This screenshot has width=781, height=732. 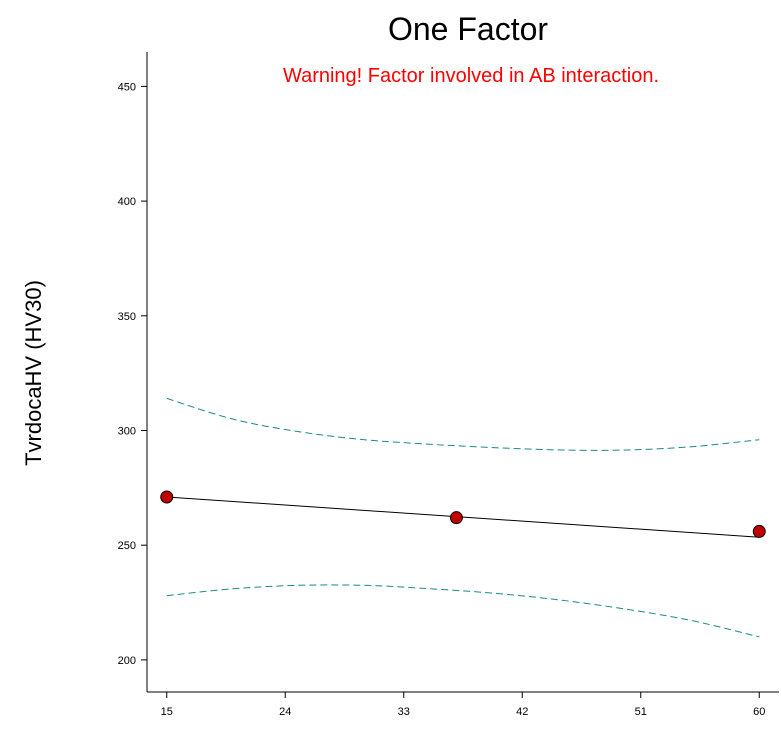 I want to click on prediction-line, so click(x=463, y=517).